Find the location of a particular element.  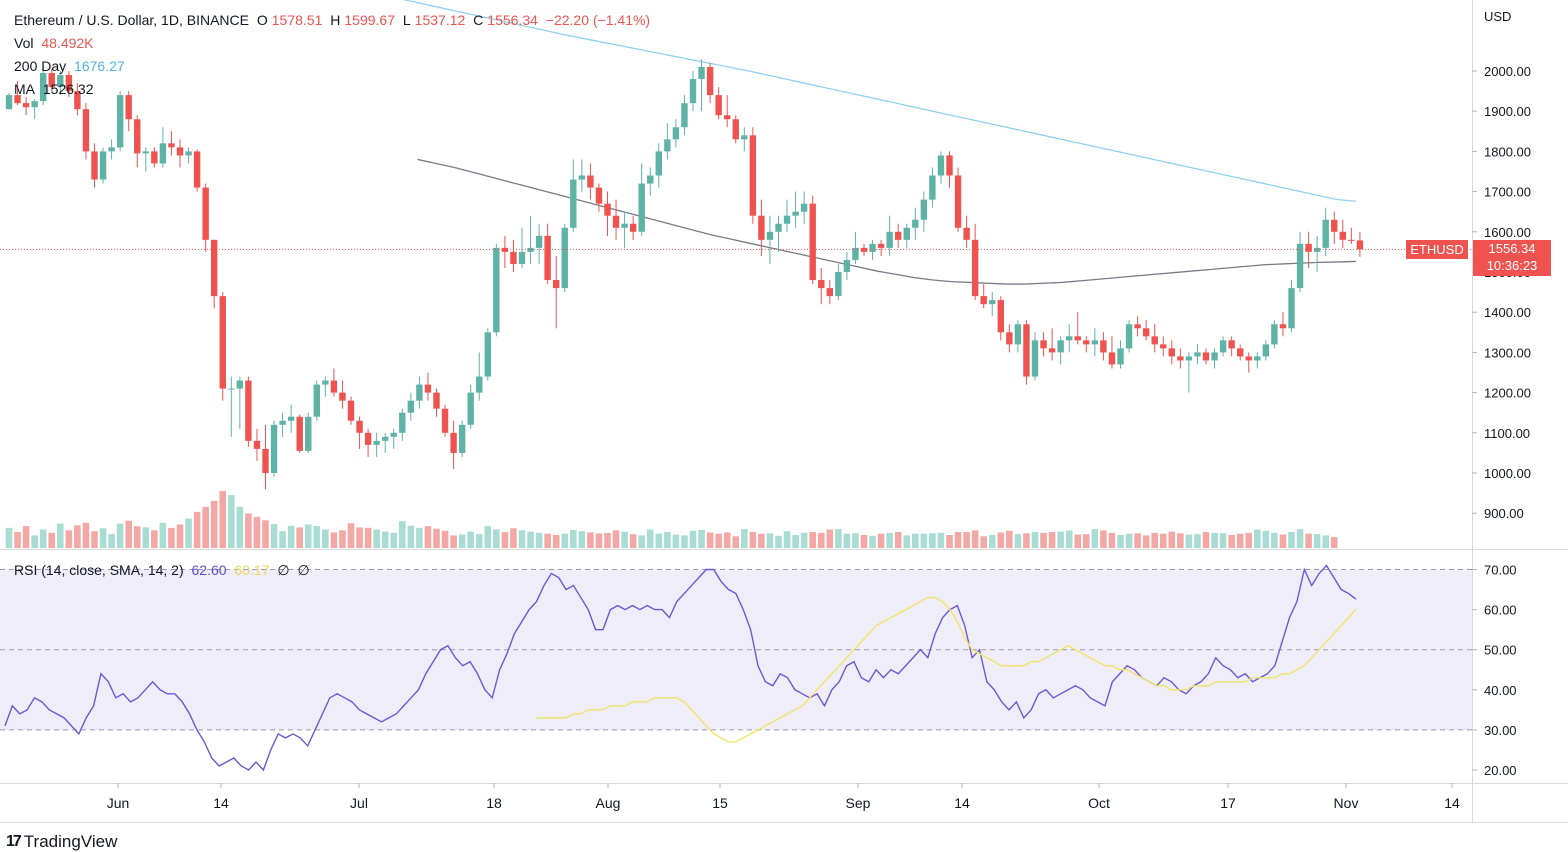

open-value: 1578.51 is located at coordinates (297, 20).